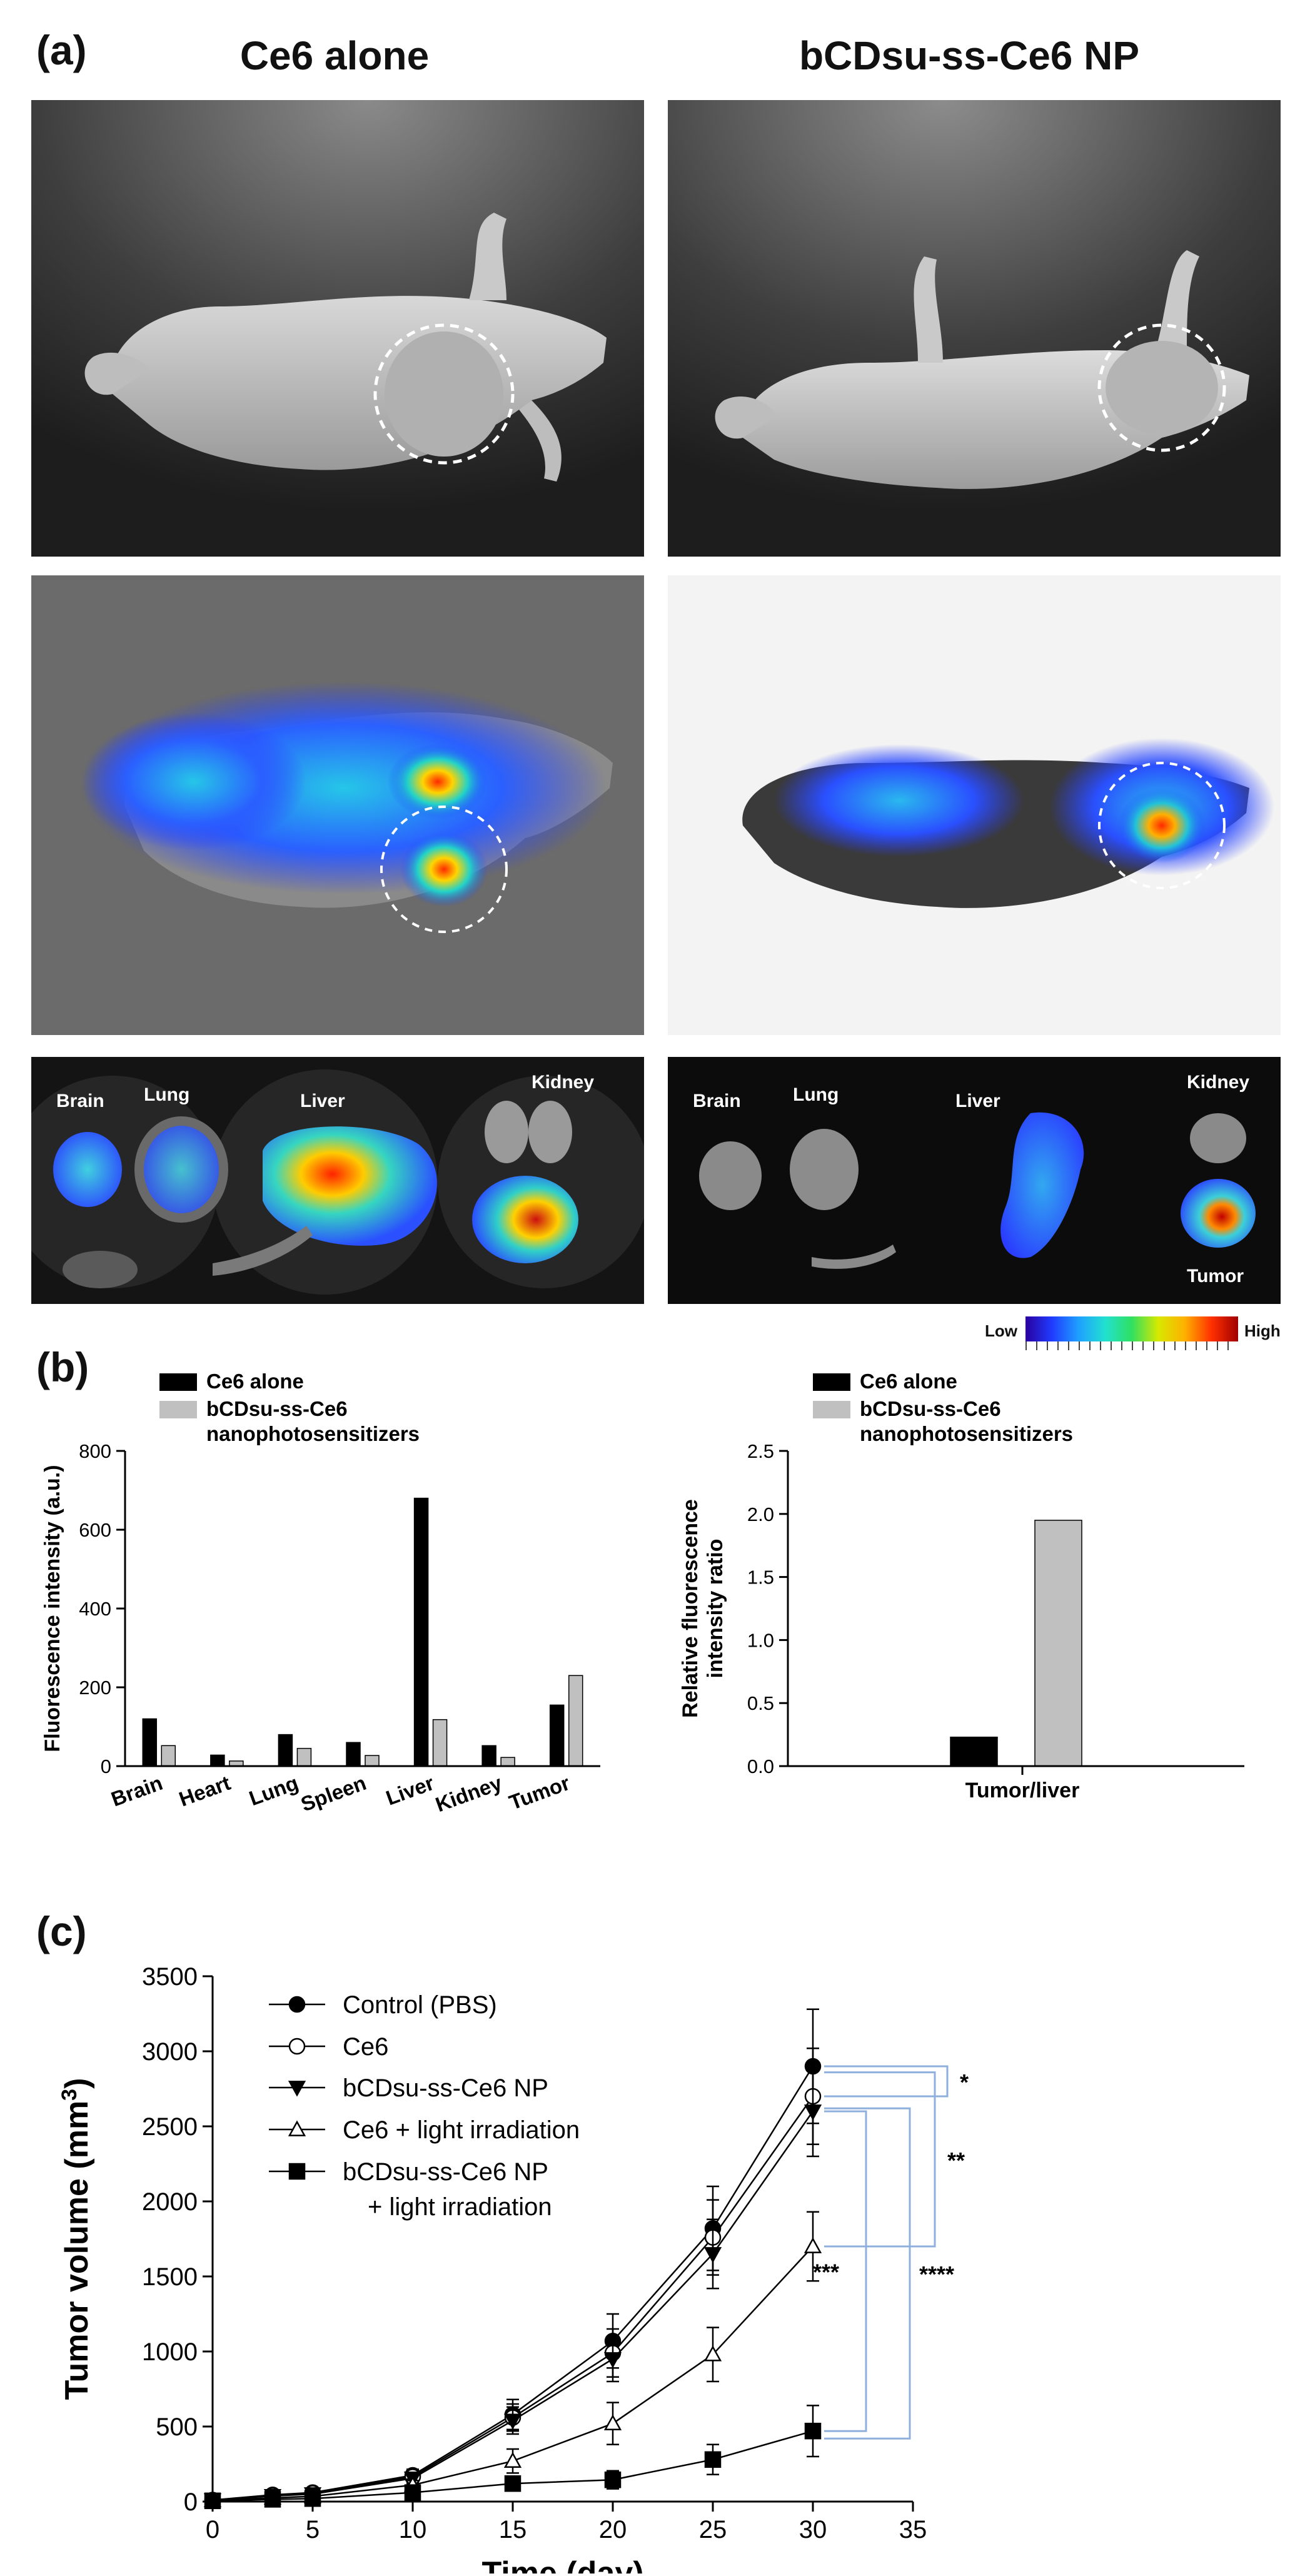 The width and height of the screenshot is (1310, 2576). Describe the element at coordinates (816, 1094) in the screenshot. I see `organ-label-lung-np: Lung` at that location.